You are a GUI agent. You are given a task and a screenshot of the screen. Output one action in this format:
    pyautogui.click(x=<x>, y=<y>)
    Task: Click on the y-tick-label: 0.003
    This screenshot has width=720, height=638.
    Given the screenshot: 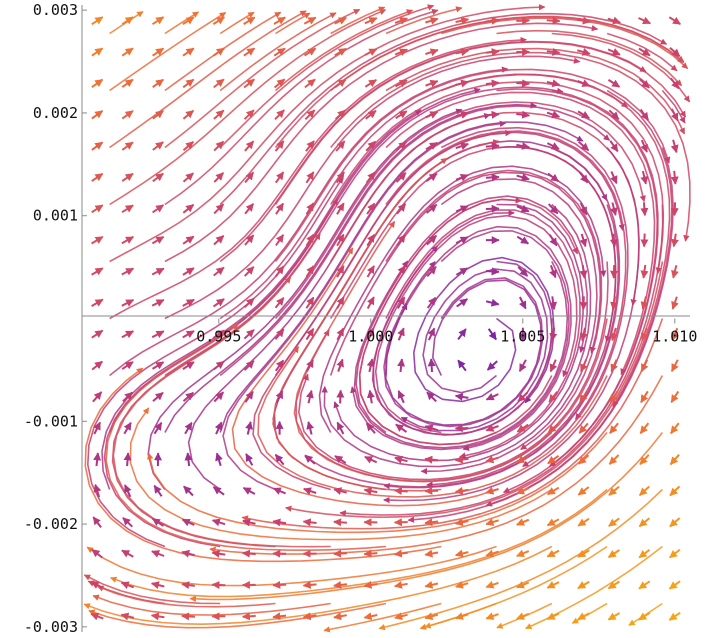 What is the action you would take?
    pyautogui.click(x=55, y=10)
    